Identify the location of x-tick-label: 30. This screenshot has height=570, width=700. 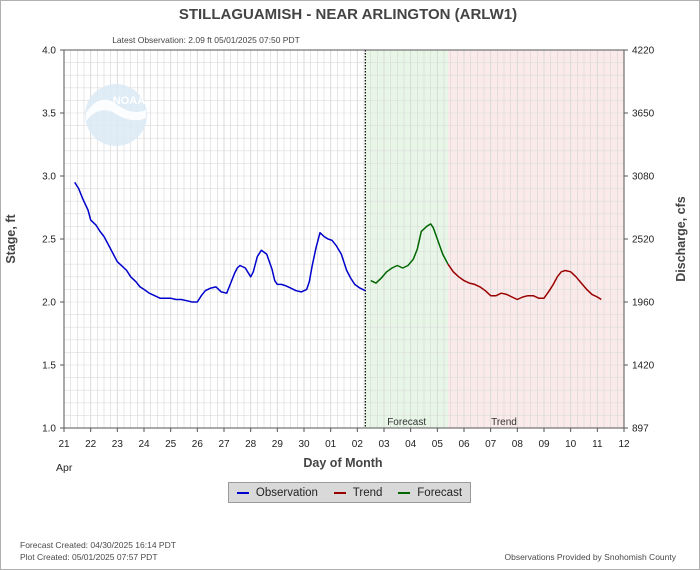
(304, 444).